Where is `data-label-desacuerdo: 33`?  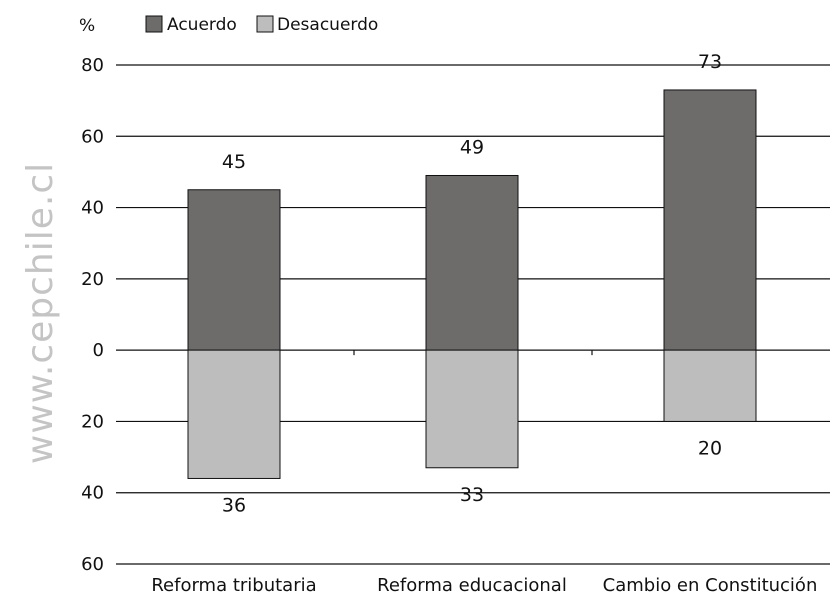
data-label-desacuerdo: 33 is located at coordinates (472, 495).